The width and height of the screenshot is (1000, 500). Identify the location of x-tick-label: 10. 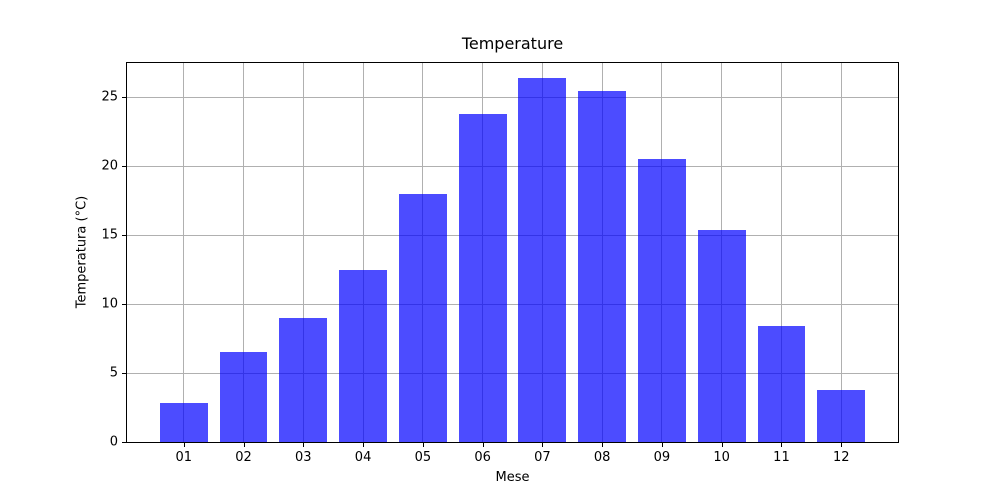
(721, 457).